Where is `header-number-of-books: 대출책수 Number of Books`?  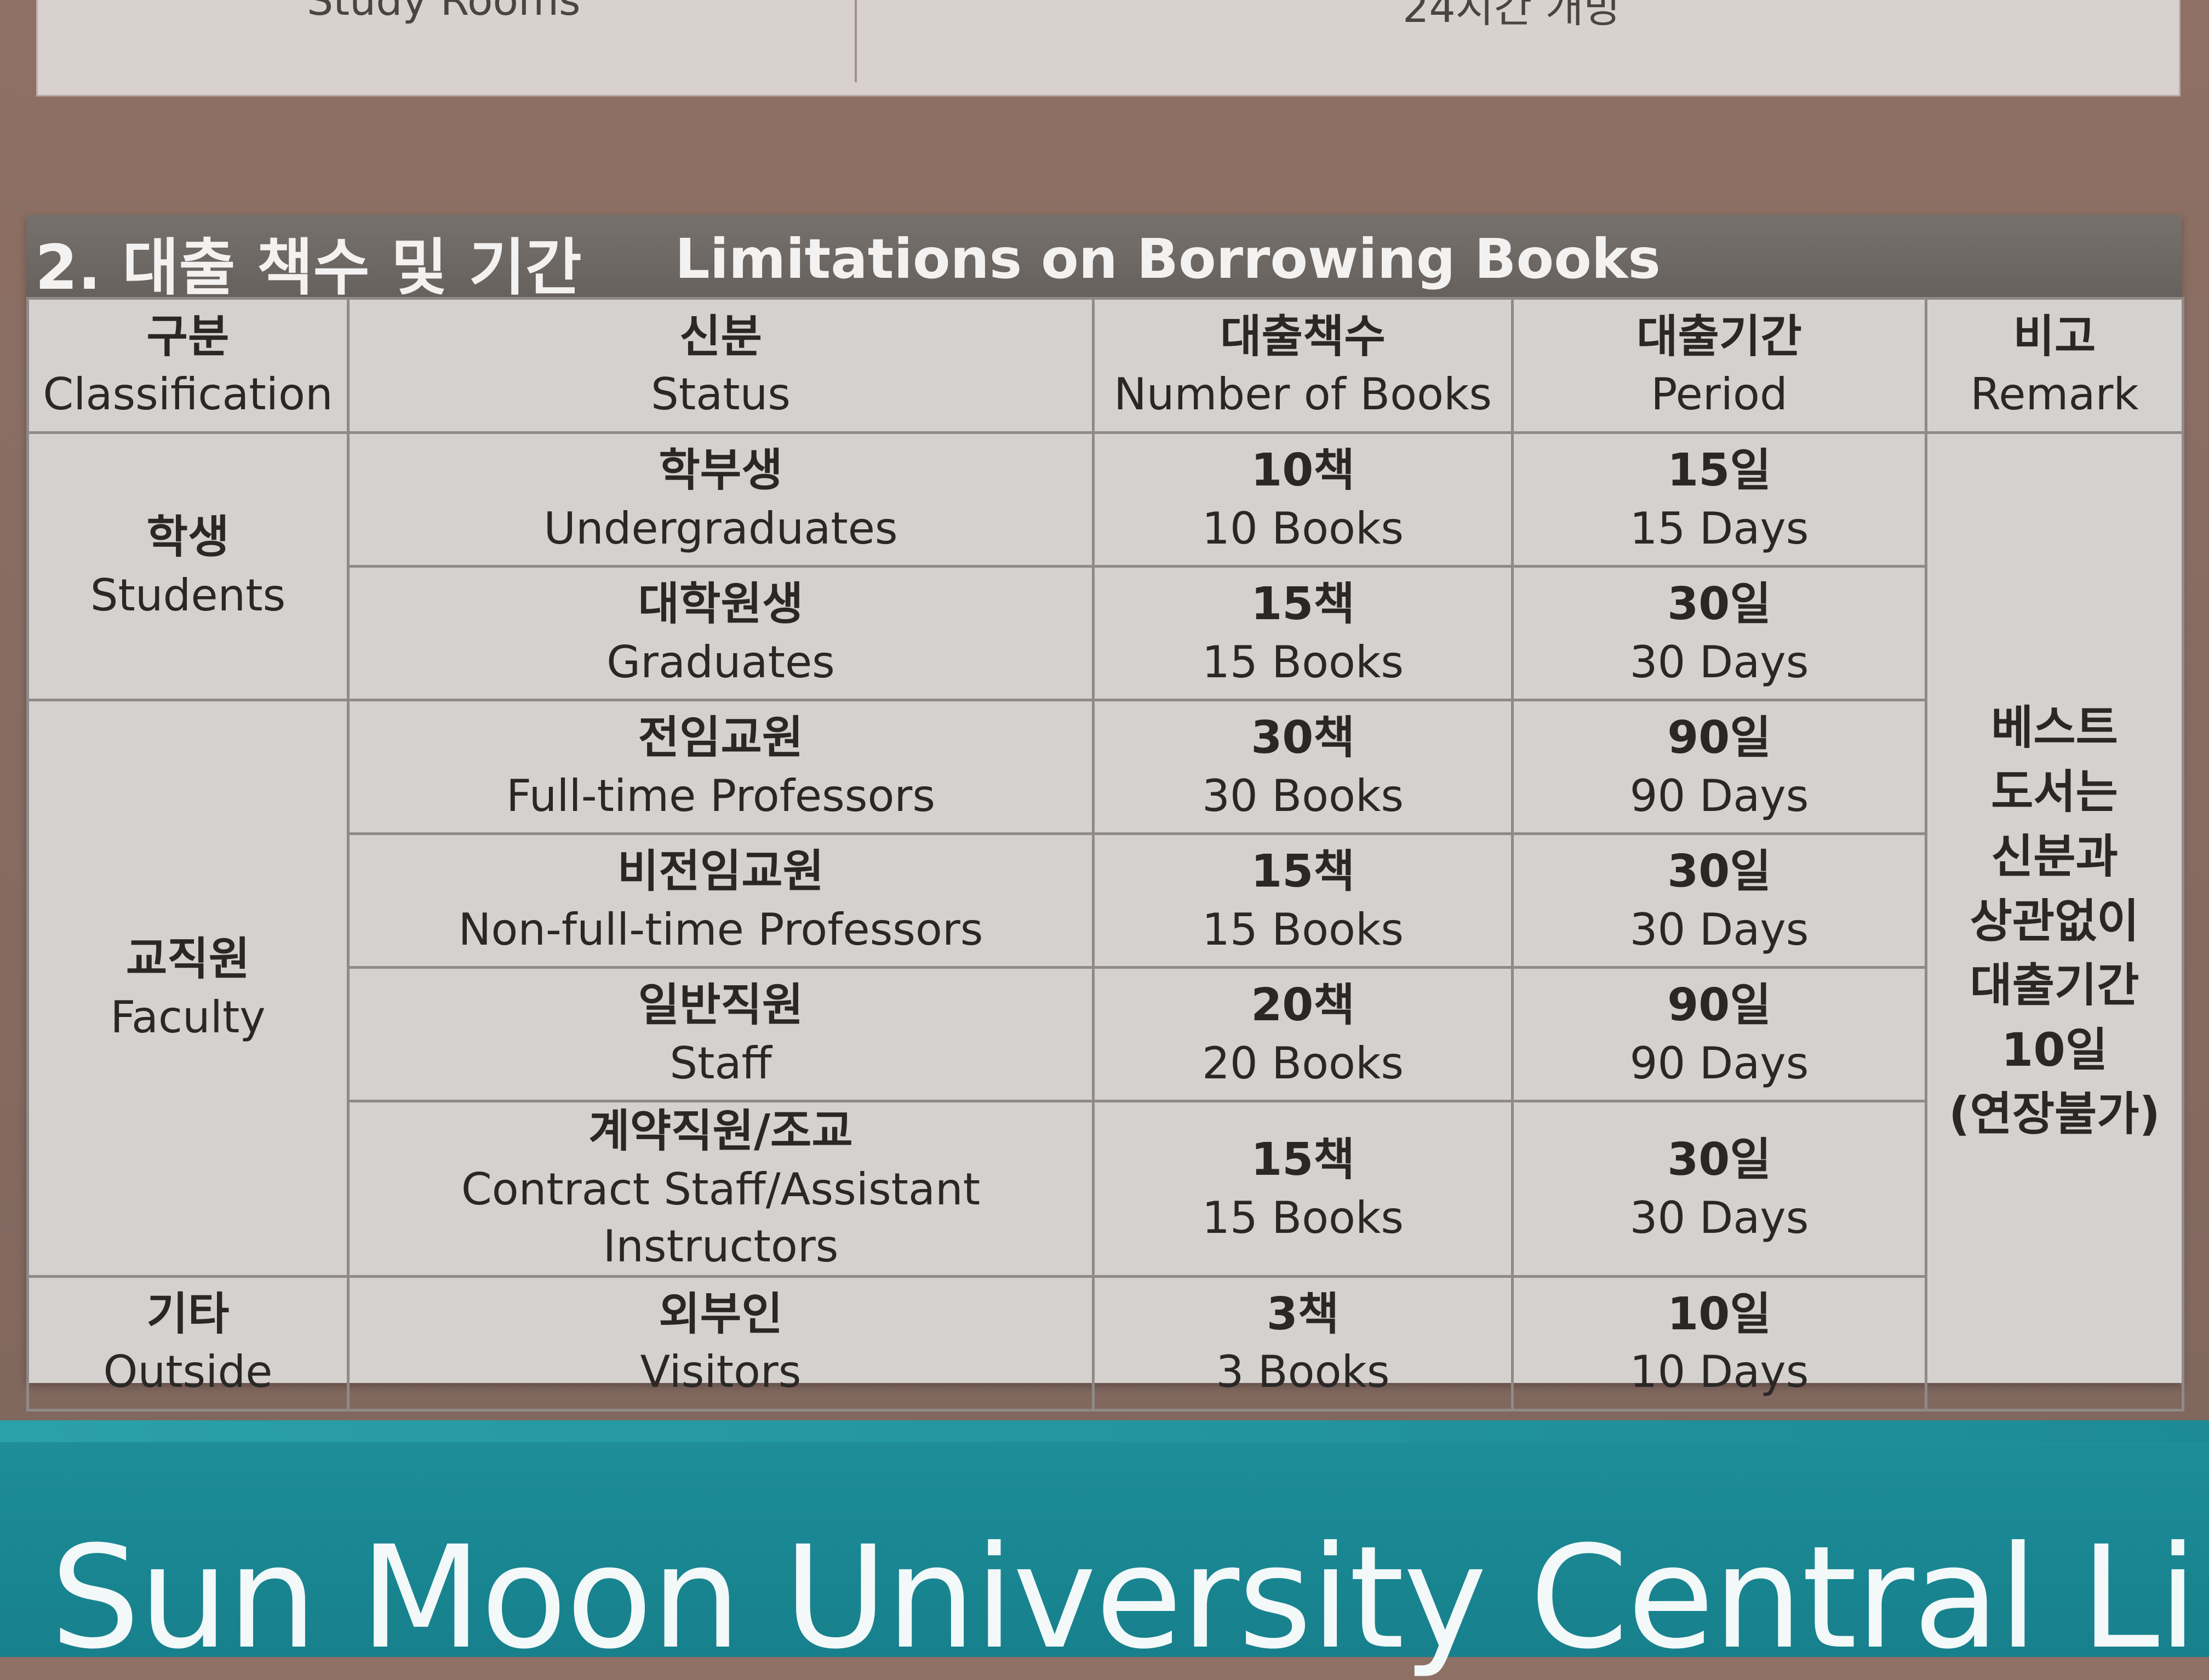 header-number-of-books: 대출책수 Number of Books is located at coordinates (1303, 365).